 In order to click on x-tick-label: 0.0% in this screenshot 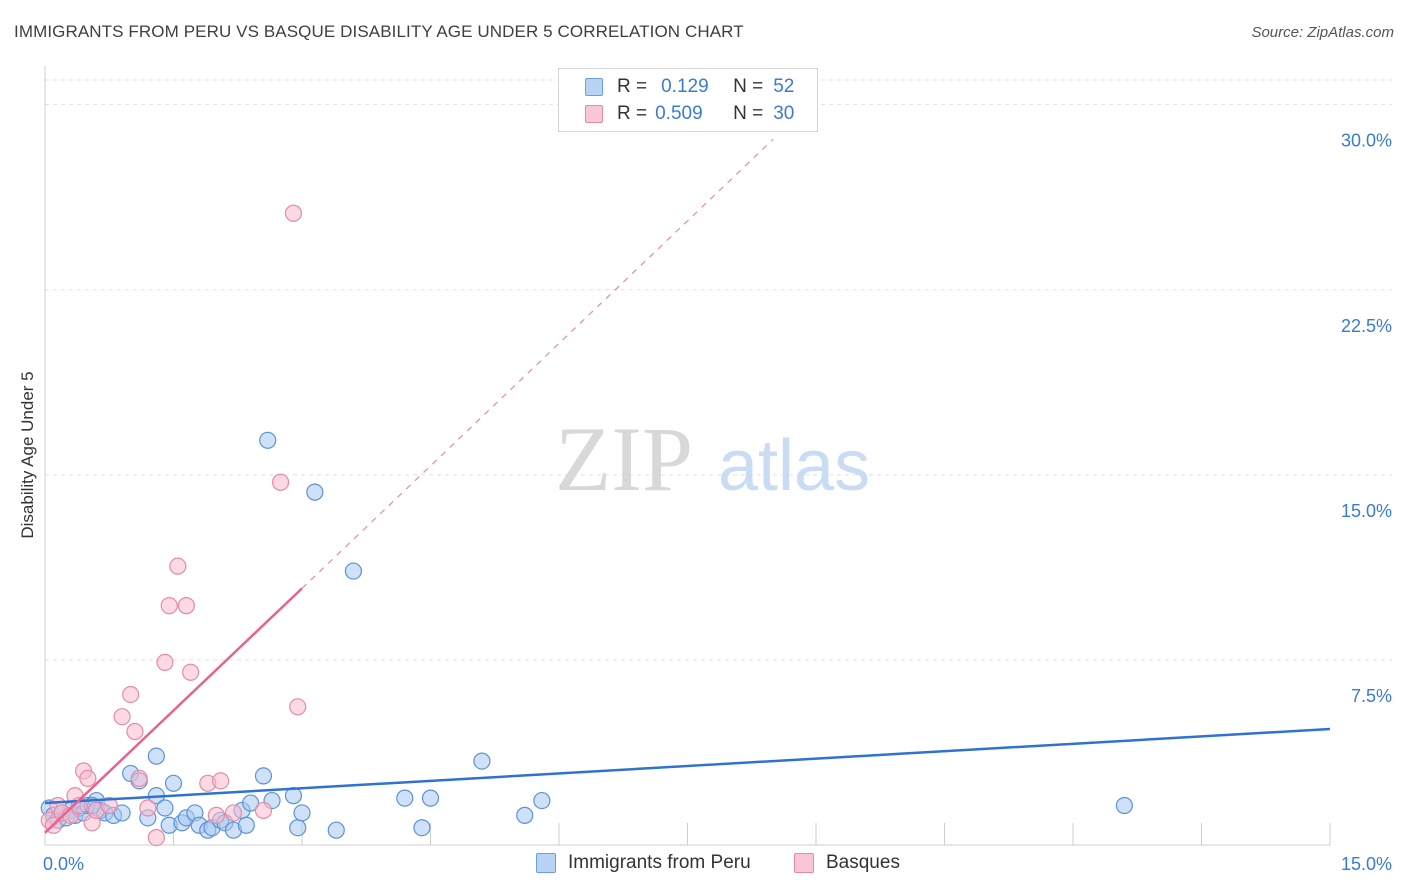, I will do `click(63, 864)`.